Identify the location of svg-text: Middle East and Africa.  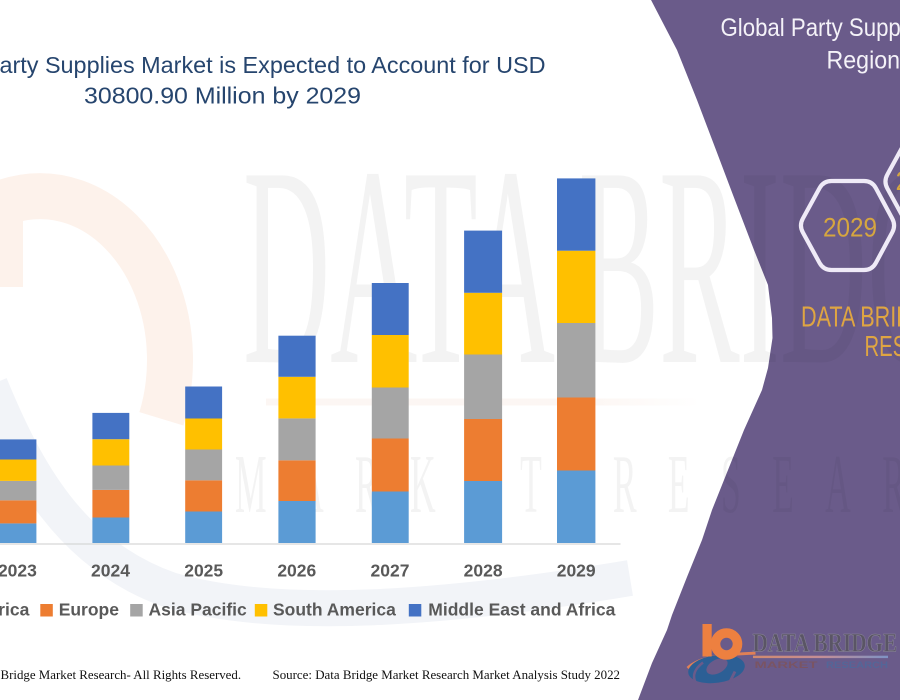
(521, 610).